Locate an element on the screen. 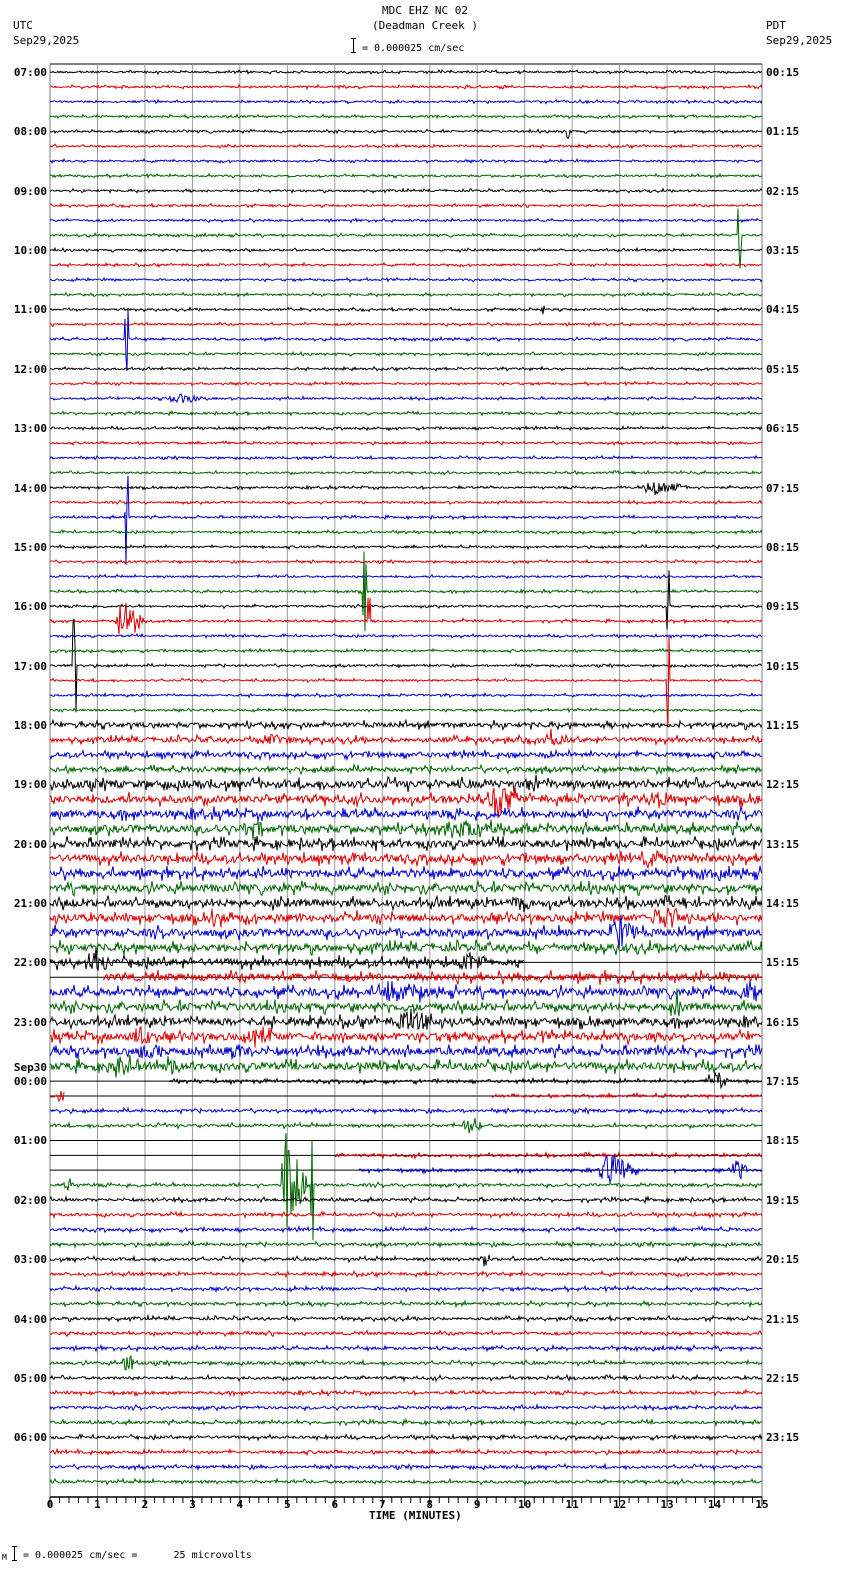 This screenshot has width=850, height=1584. footer-scale-bar-icon is located at coordinates (14, 1553).